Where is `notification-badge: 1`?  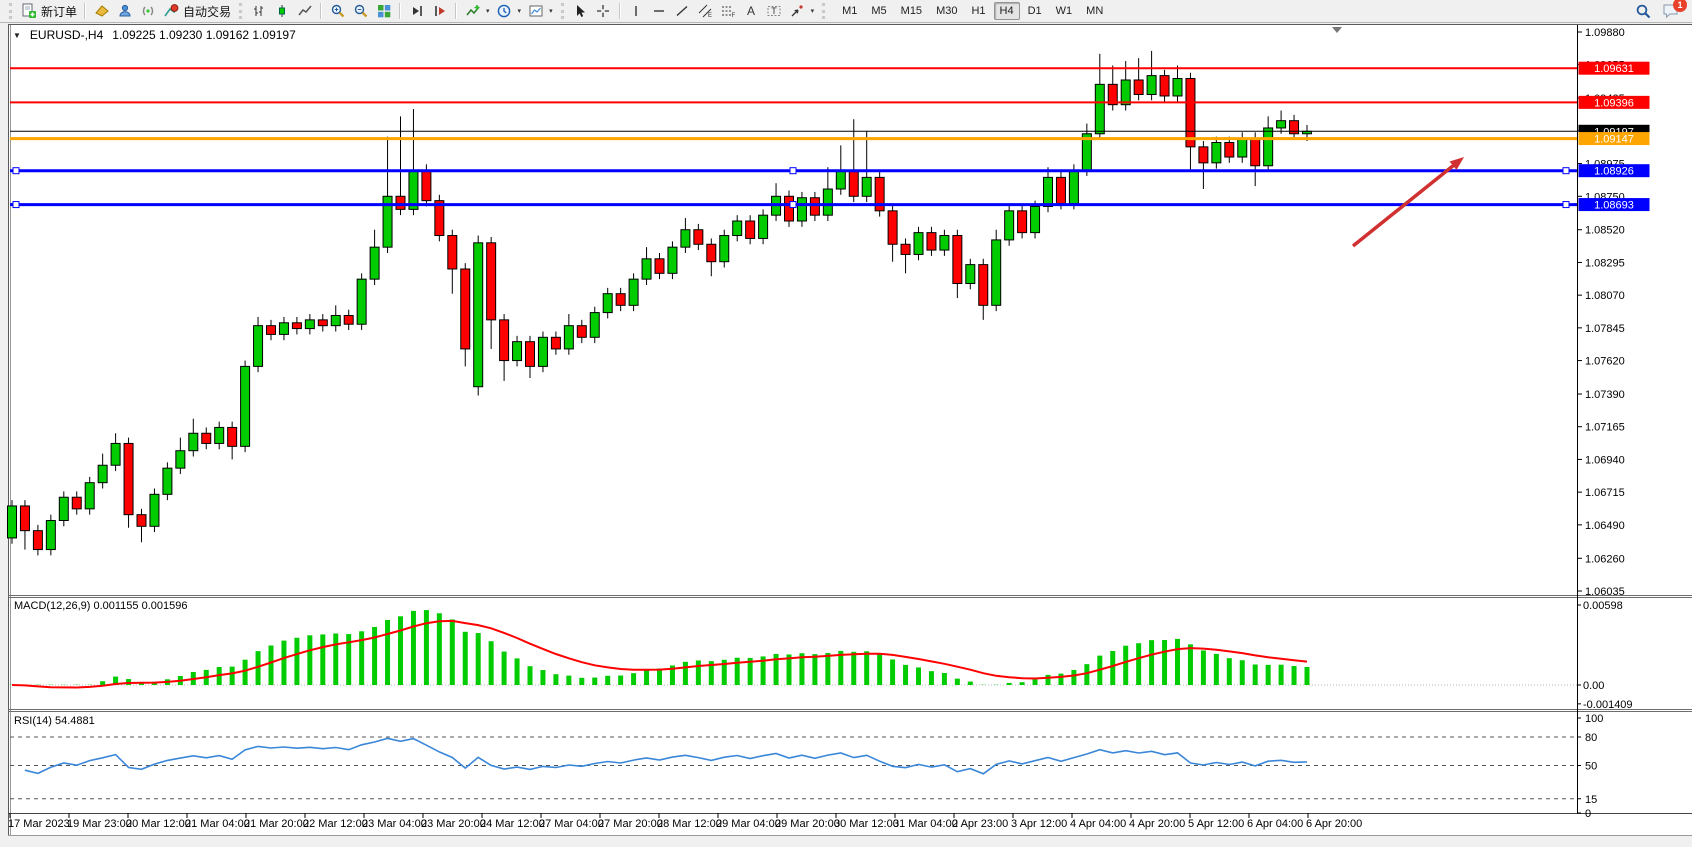
notification-badge: 1 is located at coordinates (1680, 6).